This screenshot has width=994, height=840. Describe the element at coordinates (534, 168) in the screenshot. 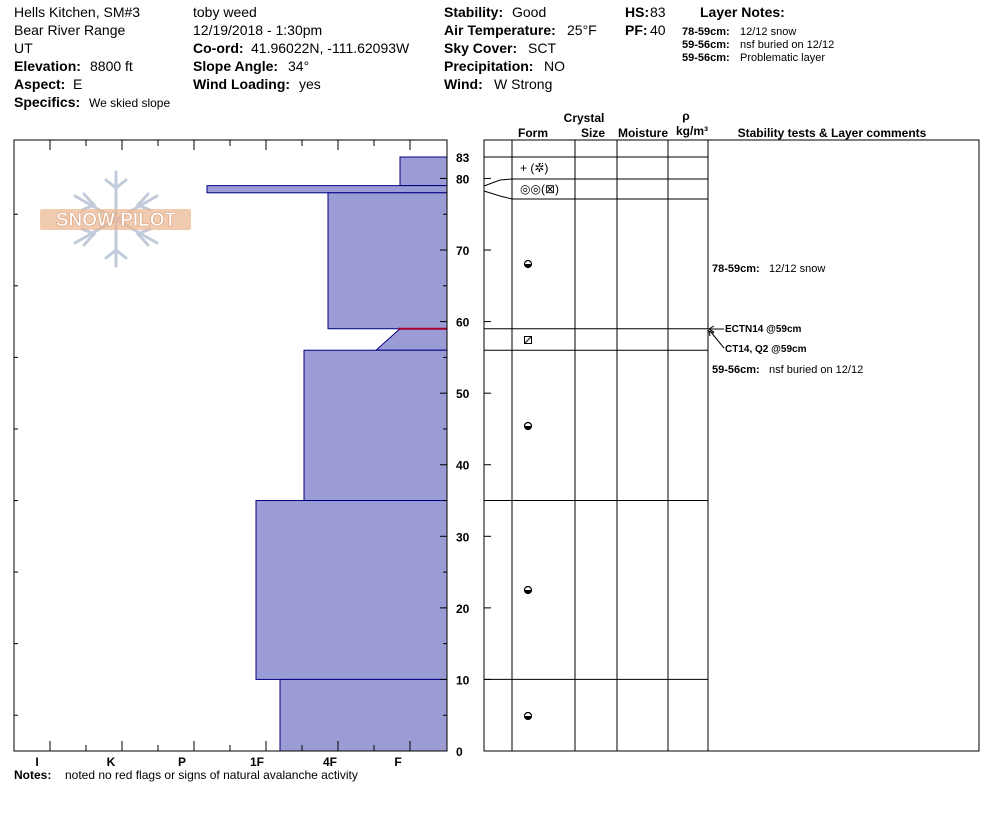

I see `crystal-form-symbol: + (✲̈)` at that location.